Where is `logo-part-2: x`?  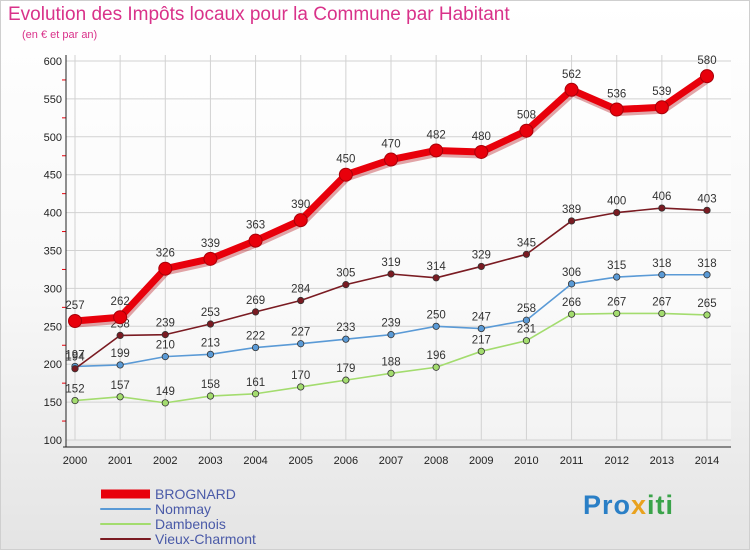
logo-part-2: x is located at coordinates (639, 505).